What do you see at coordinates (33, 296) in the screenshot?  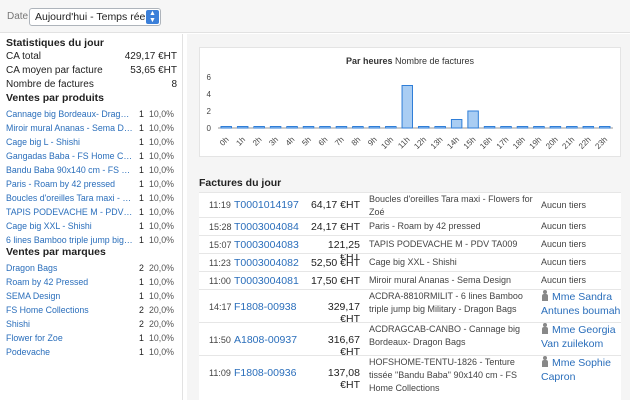 I see `brand-name-link: SEMA Design` at bounding box center [33, 296].